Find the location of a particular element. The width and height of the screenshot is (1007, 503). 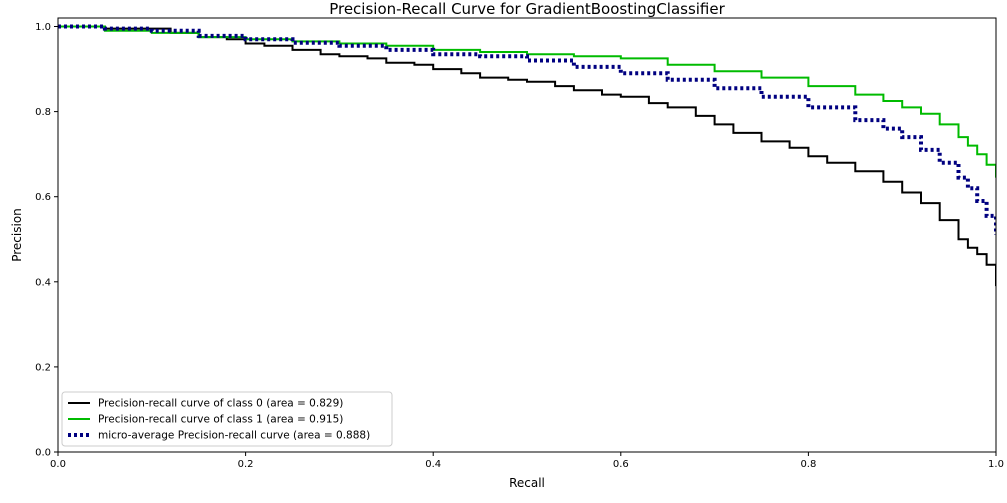

x-axis-label: Recall is located at coordinates (527, 483).